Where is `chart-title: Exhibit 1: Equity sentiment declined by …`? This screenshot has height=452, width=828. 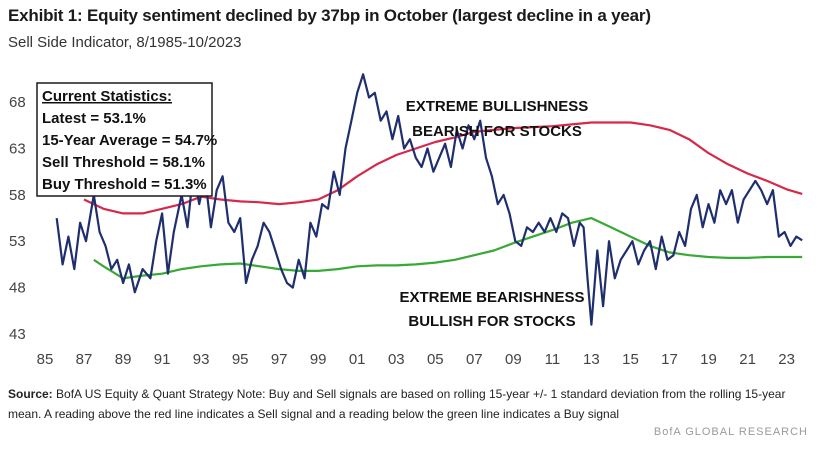 chart-title: Exhibit 1: Equity sentiment declined by … is located at coordinates (329, 15).